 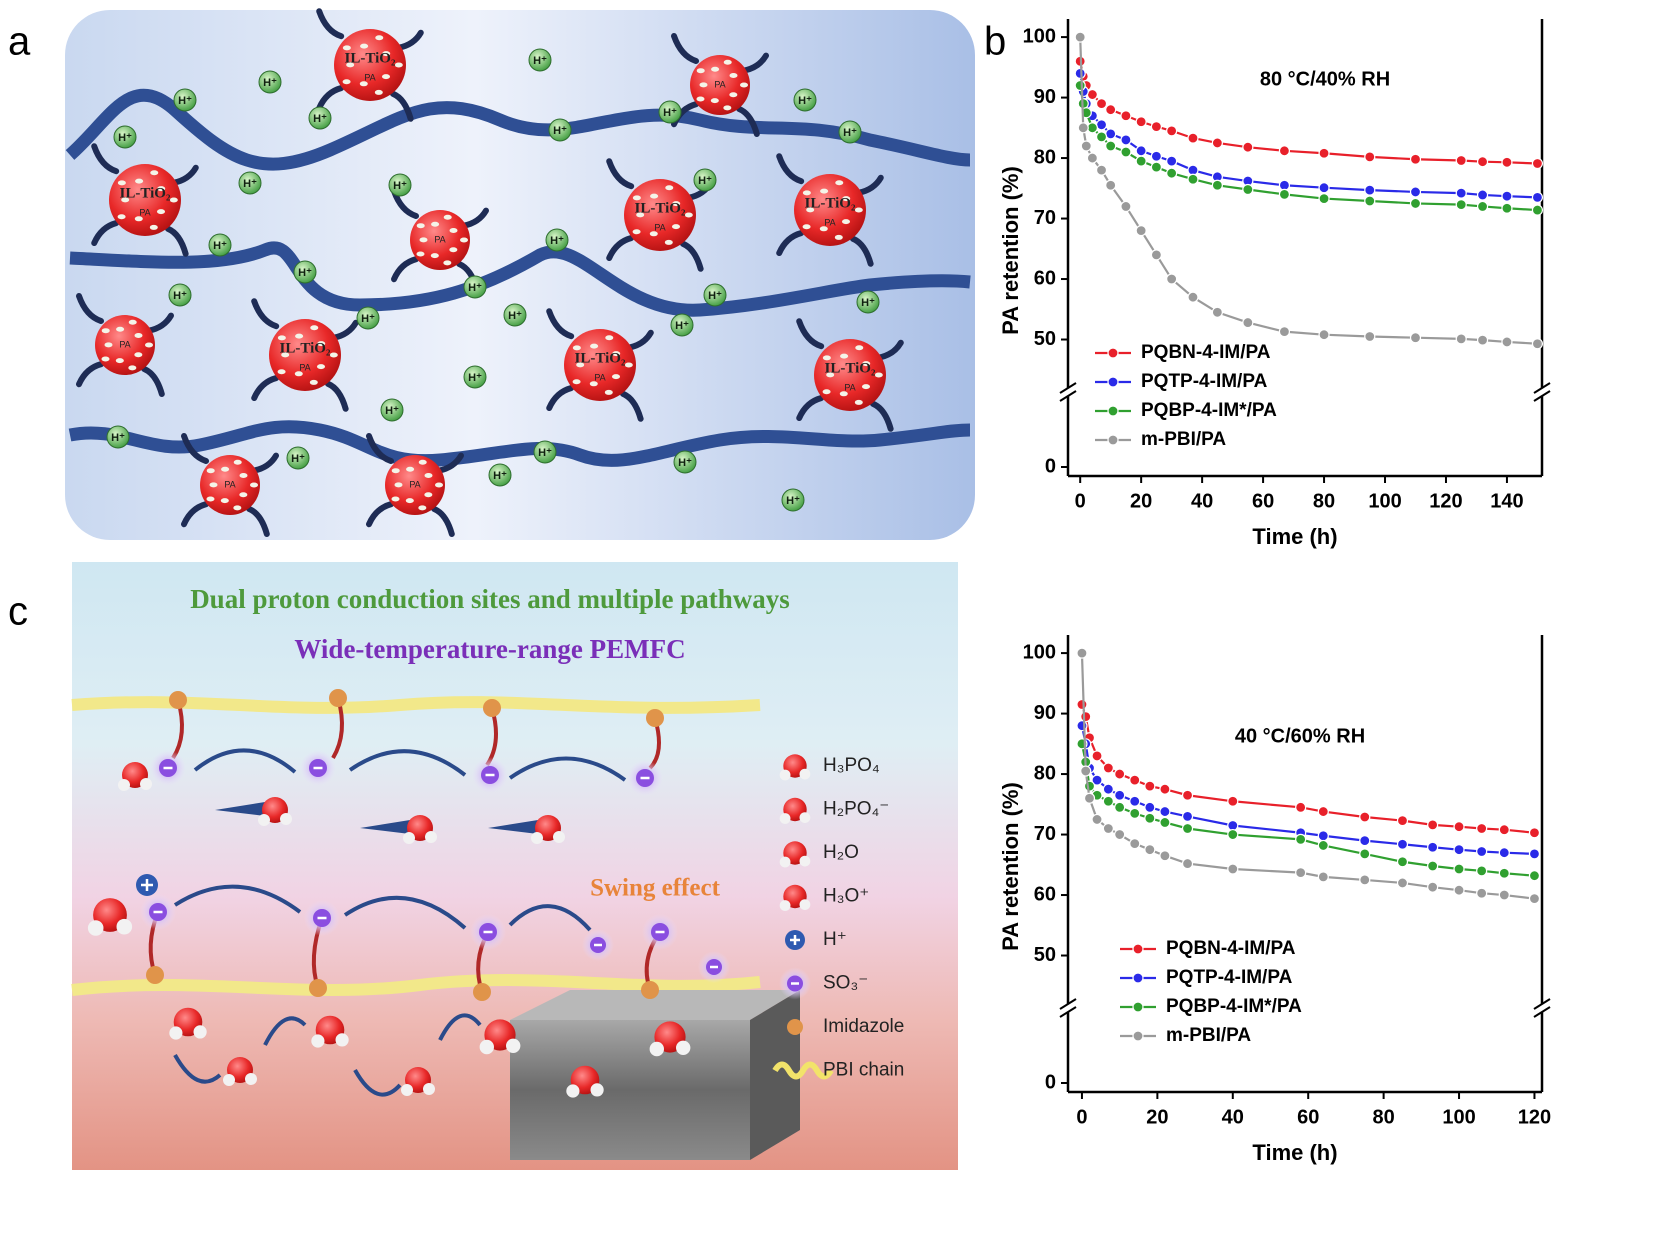 I want to click on x-tick-label: 0, so click(x=1081, y=1117).